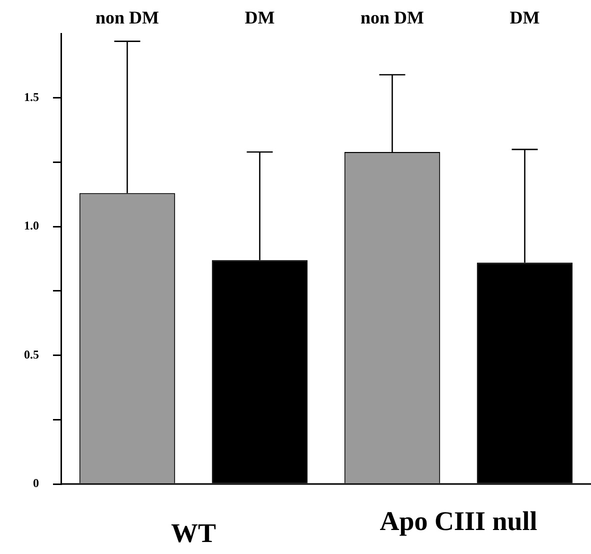 The width and height of the screenshot is (591, 554). What do you see at coordinates (193, 533) in the screenshot?
I see `text: WT` at bounding box center [193, 533].